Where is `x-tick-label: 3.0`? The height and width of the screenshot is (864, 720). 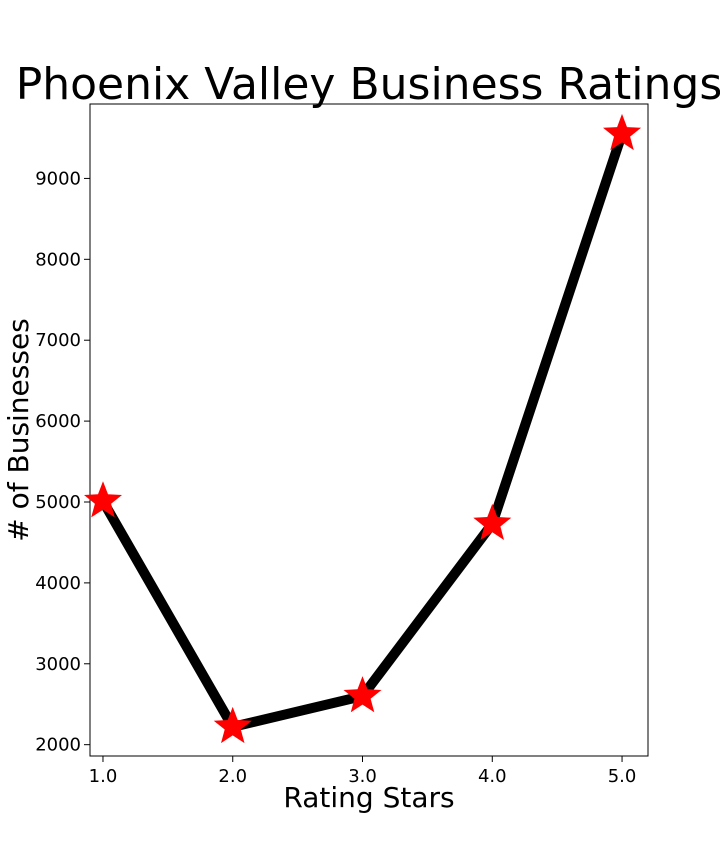 x-tick-label: 3.0 is located at coordinates (362, 776).